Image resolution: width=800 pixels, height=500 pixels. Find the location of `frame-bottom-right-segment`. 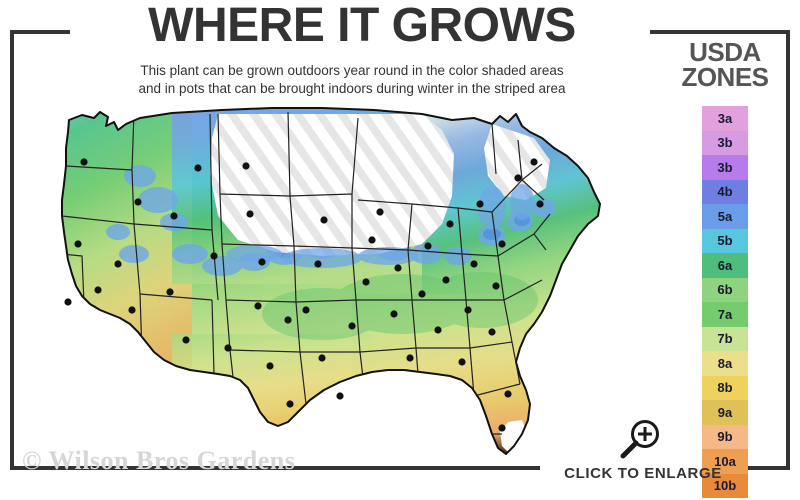

frame-bottom-right-segment is located at coordinates (766, 468).